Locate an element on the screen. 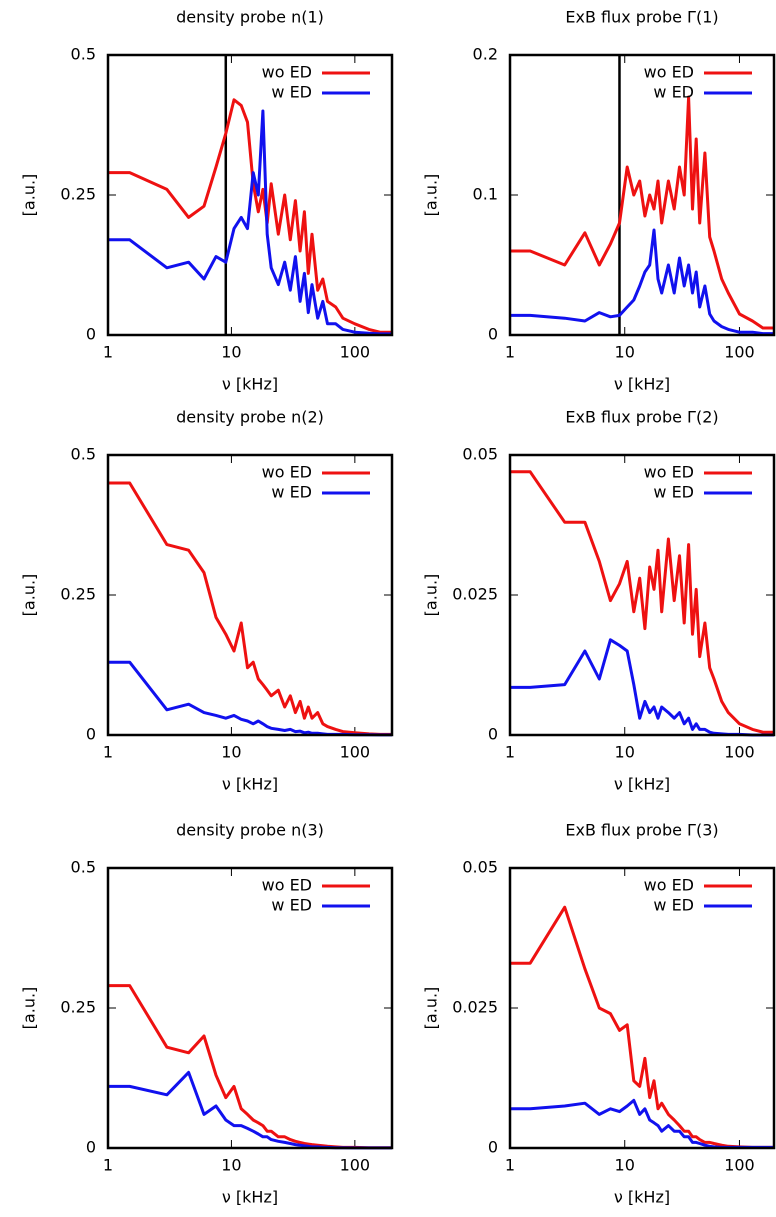  y-tick-label: 0.2 is located at coordinates (485, 54).